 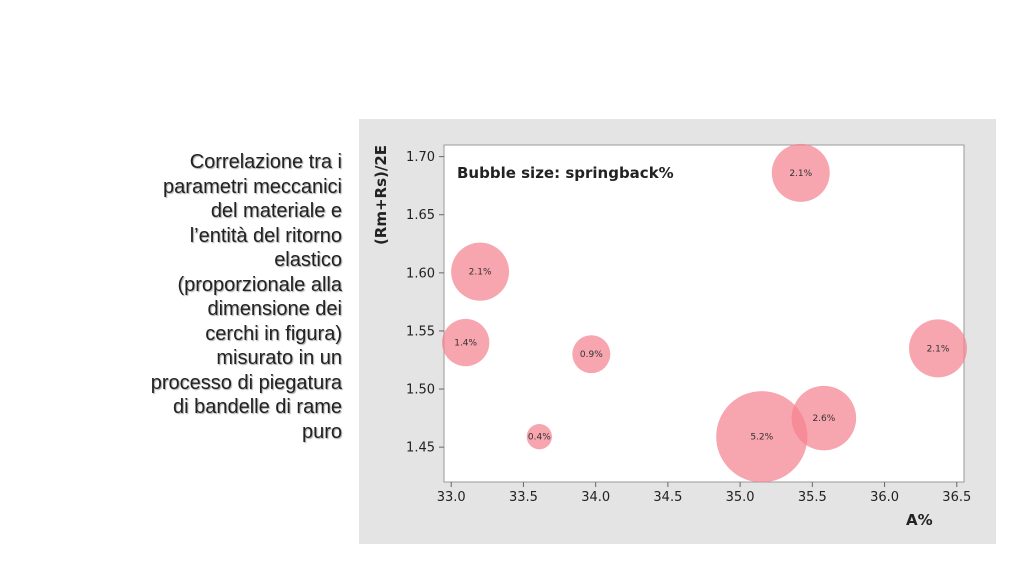 I want to click on y-axis-title: (Rm+Rs)/2E, so click(x=381, y=195).